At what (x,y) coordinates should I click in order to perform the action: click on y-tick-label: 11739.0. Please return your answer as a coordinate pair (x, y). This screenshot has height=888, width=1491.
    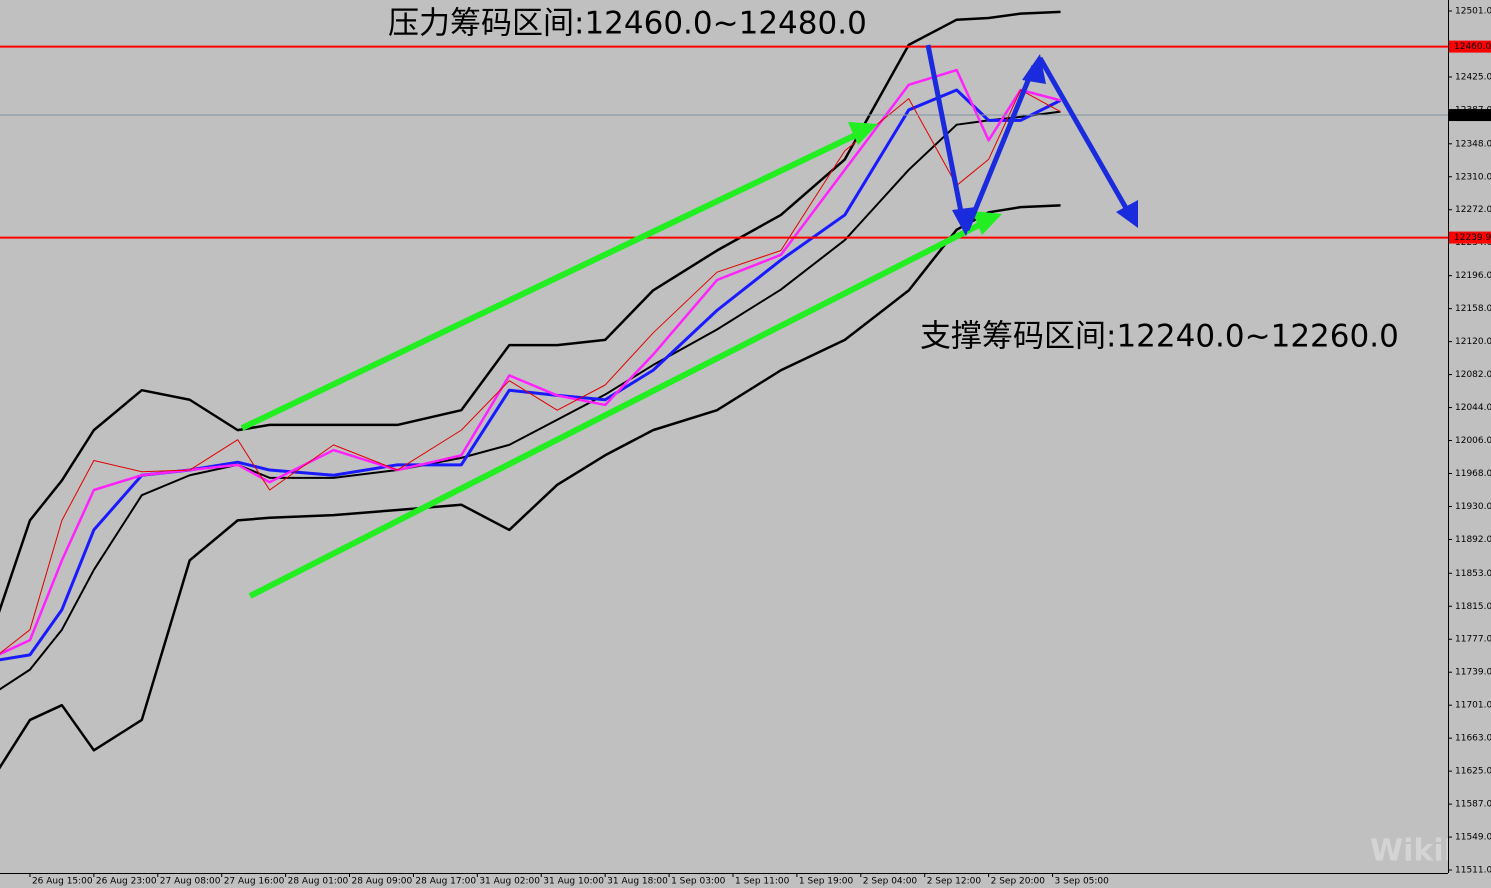
    Looking at the image, I should click on (1473, 673).